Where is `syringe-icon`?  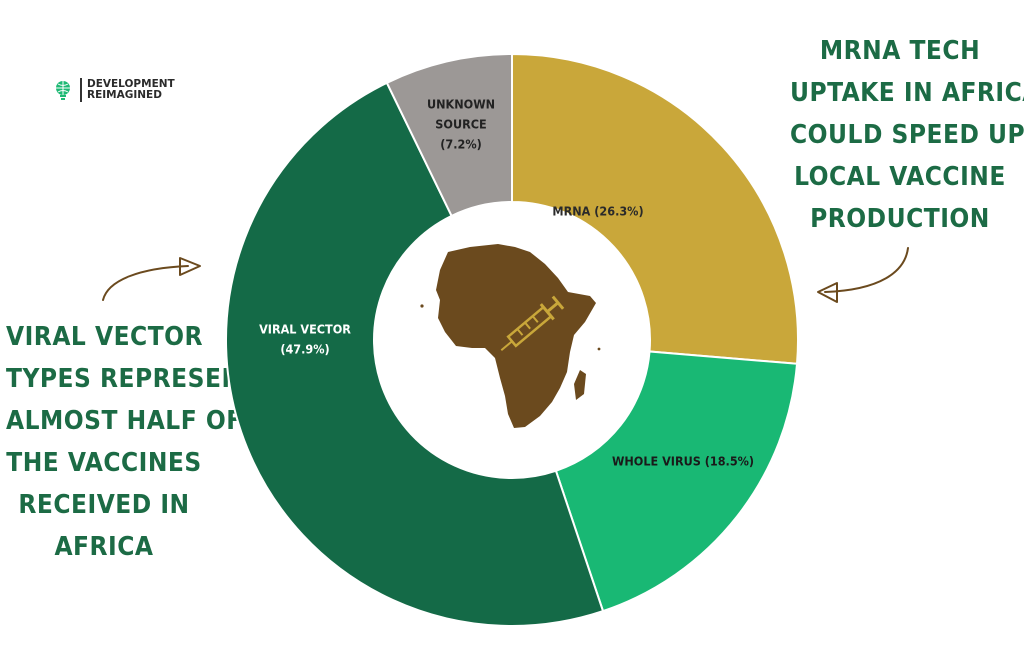
syringe-icon is located at coordinates (532, 323).